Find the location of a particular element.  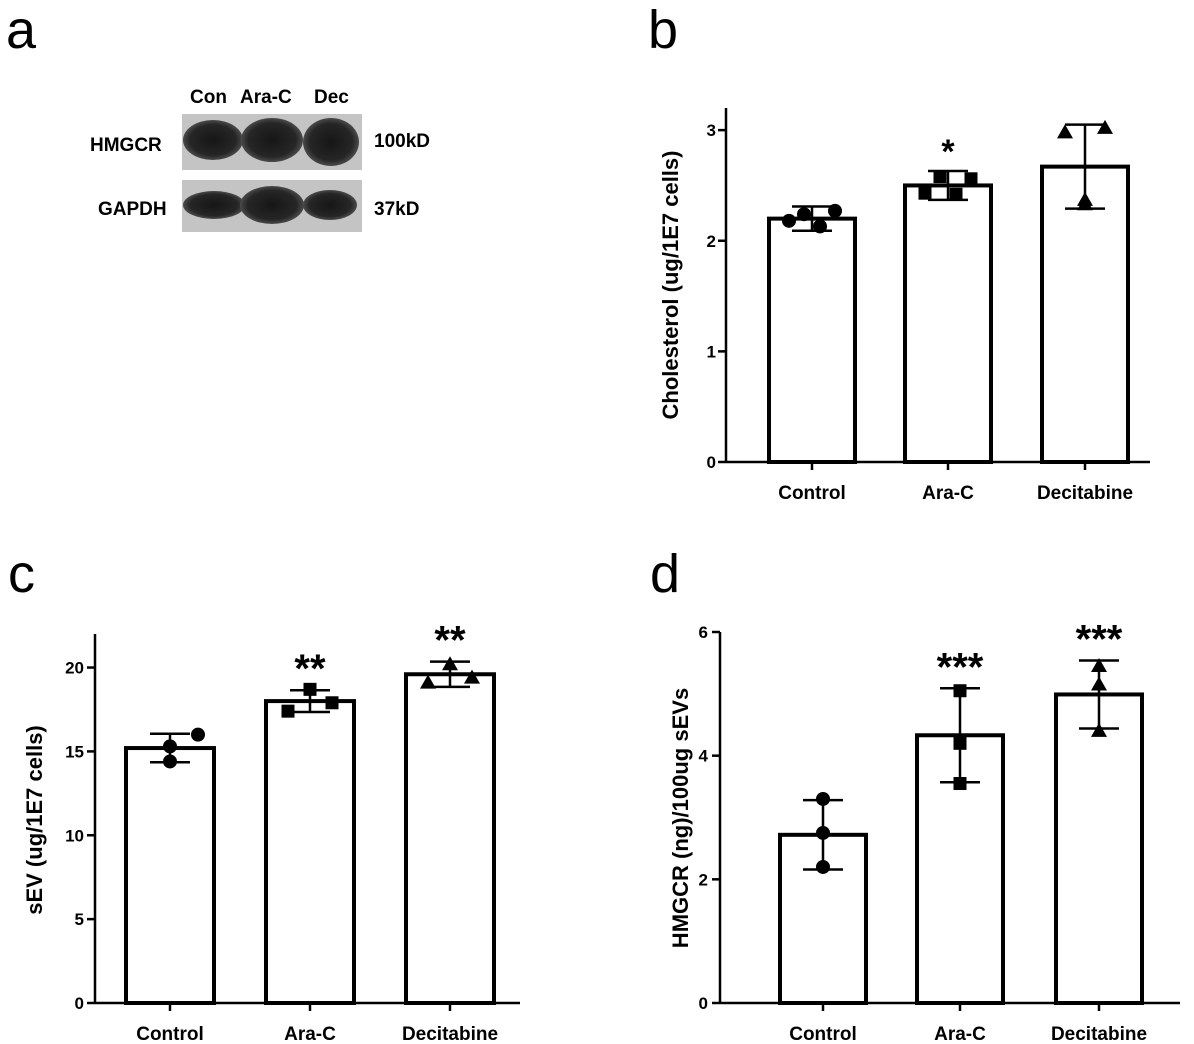

western-blot: Con Ara-C Dec HMGCR GAPDH 100kD 37kD is located at coordinates (260, 159).